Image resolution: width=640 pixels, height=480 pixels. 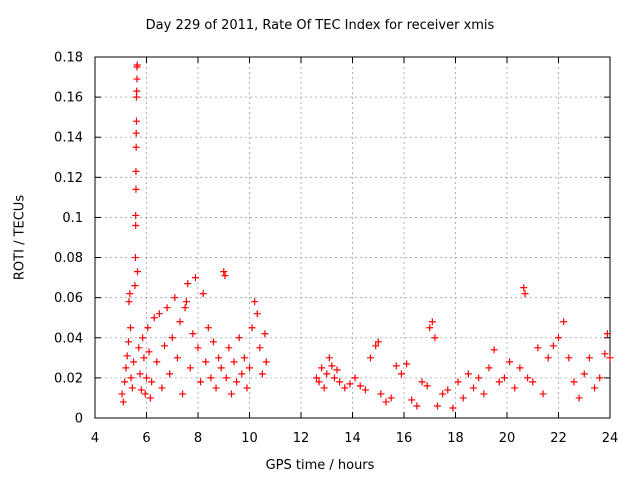 I want to click on x-tick-label: 16, so click(x=404, y=438).